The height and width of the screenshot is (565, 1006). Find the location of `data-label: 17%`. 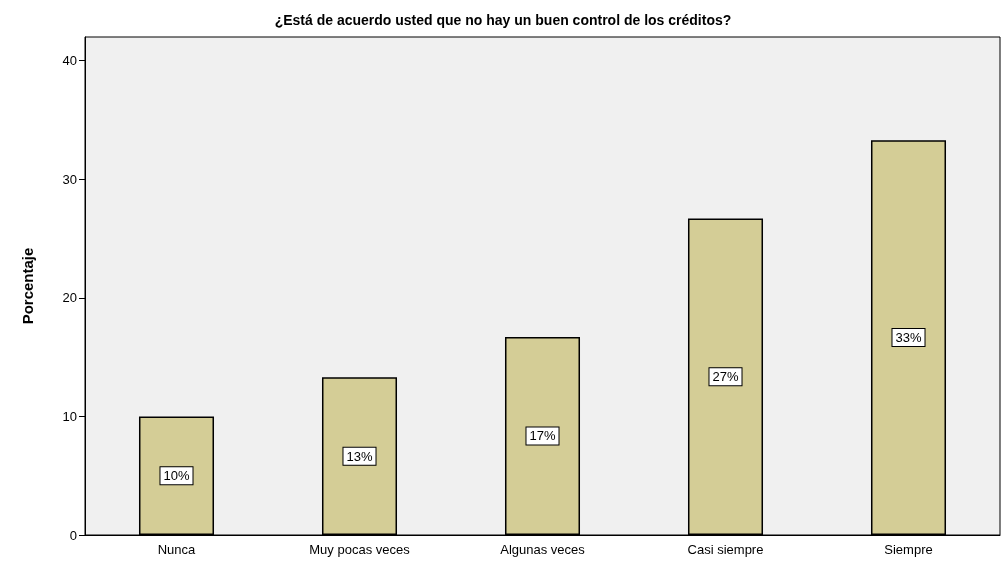

data-label: 17% is located at coordinates (542, 436).